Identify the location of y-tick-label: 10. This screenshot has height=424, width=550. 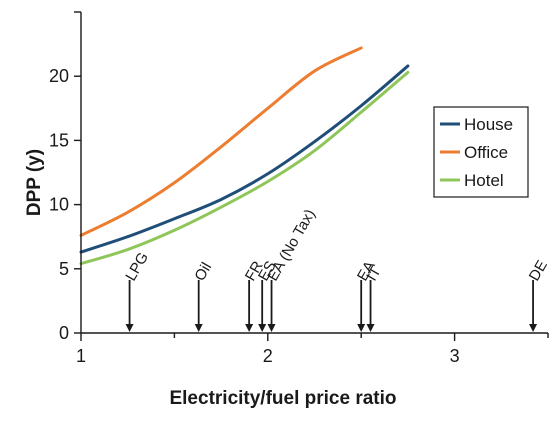
(59, 205).